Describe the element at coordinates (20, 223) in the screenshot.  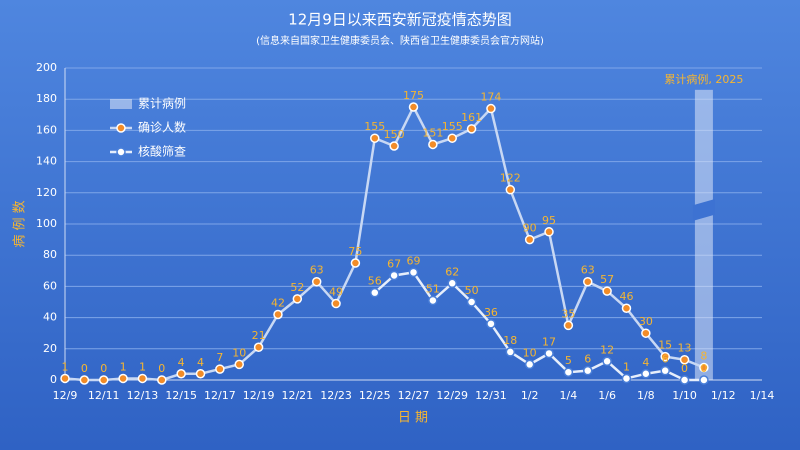
I see `y-axis-label: 病 例 数` at that location.